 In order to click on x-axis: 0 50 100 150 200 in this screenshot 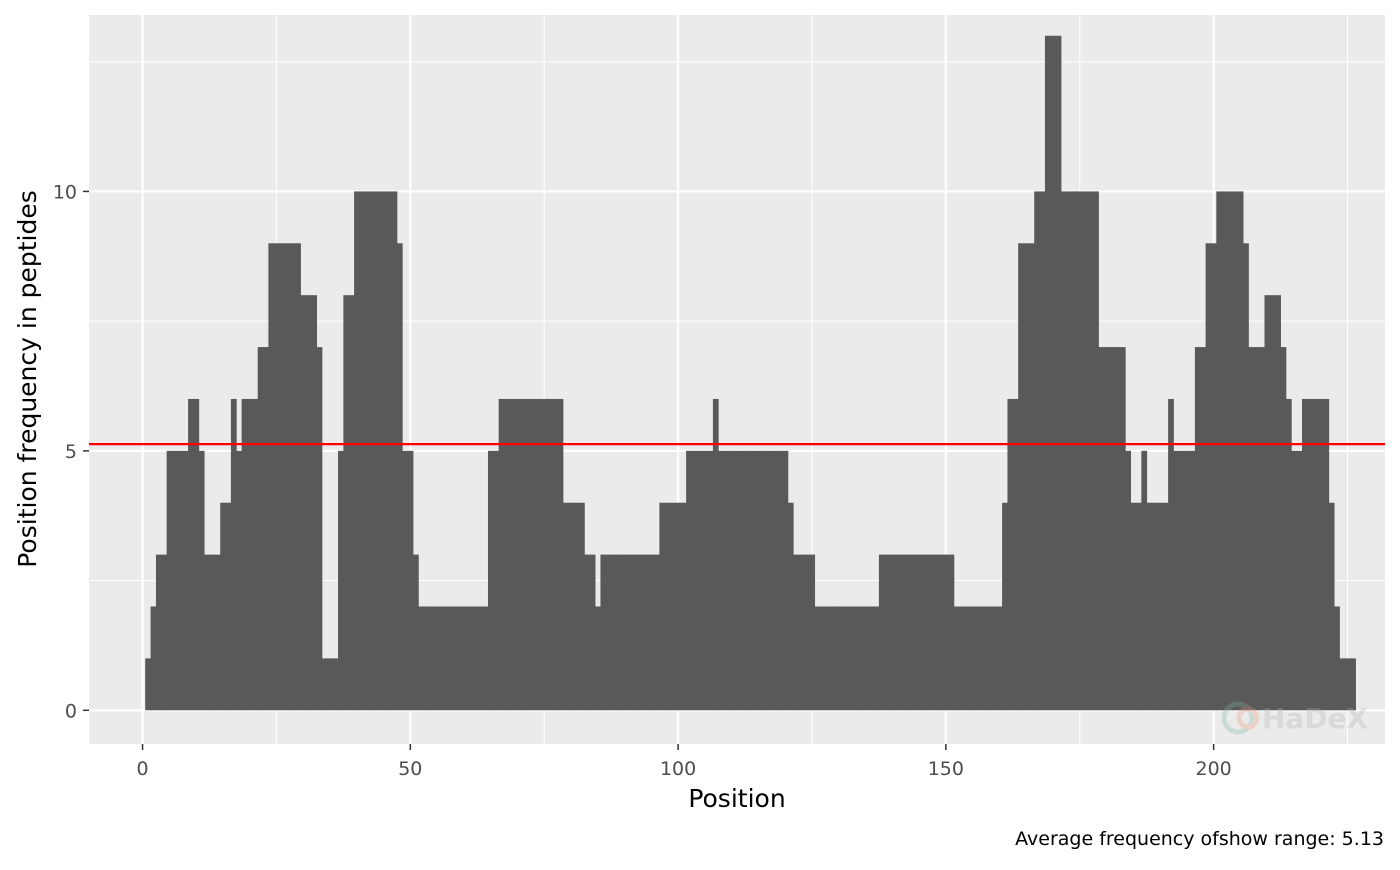, I will do `click(684, 762)`.